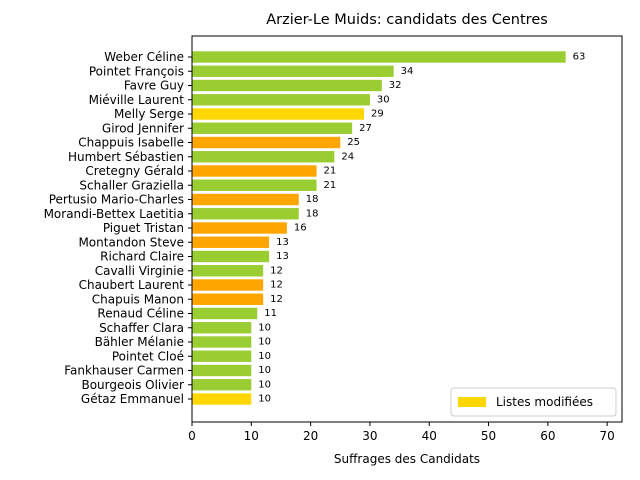 The image size is (640, 480). Describe the element at coordinates (138, 299) in the screenshot. I see `y-tick-label: Chapuis Manon` at that location.